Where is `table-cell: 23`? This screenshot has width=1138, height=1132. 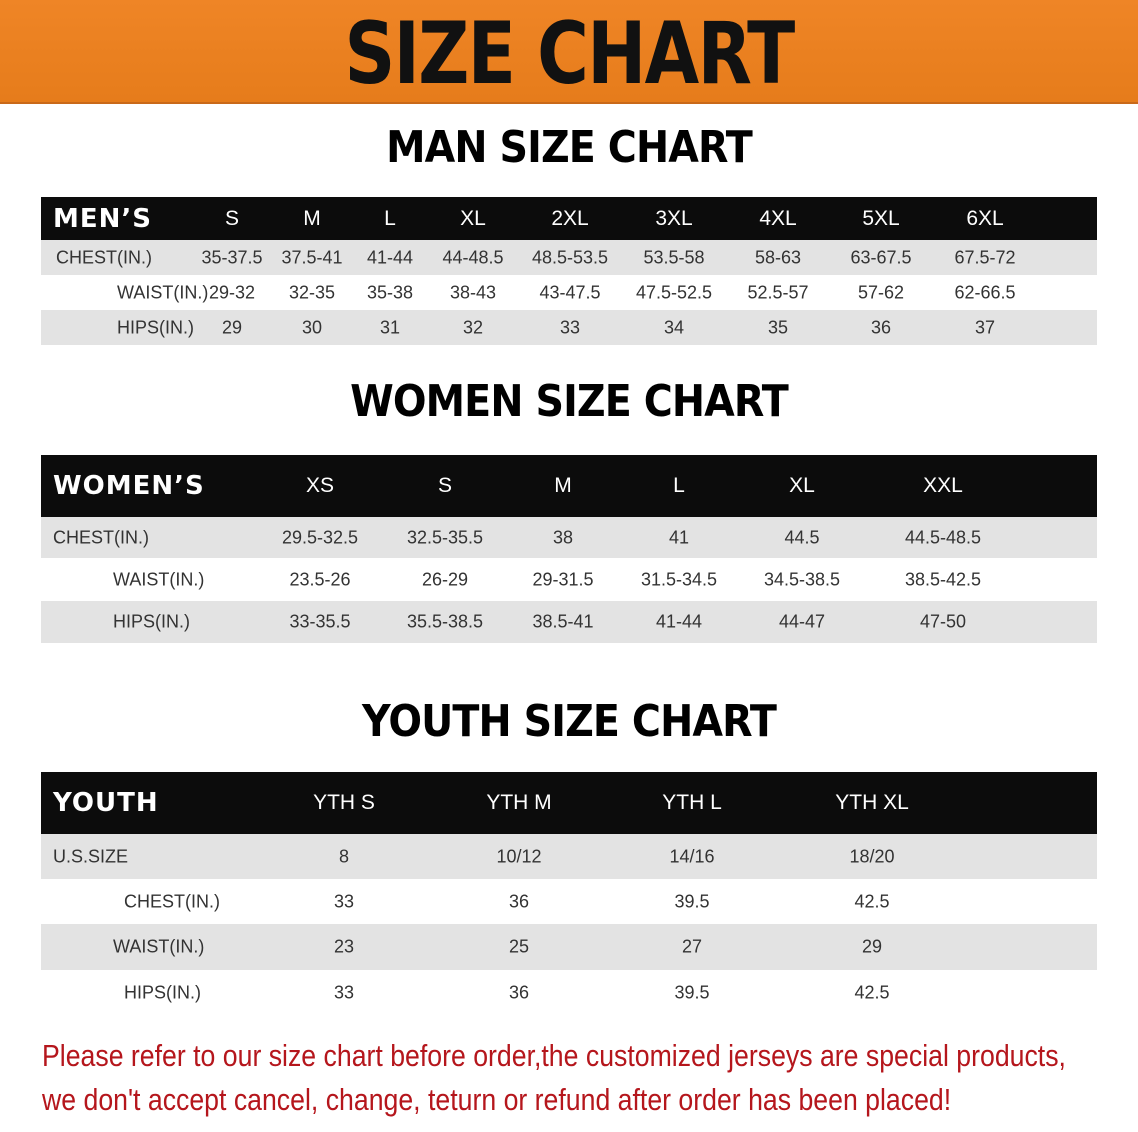
table-cell: 23 is located at coordinates (344, 946).